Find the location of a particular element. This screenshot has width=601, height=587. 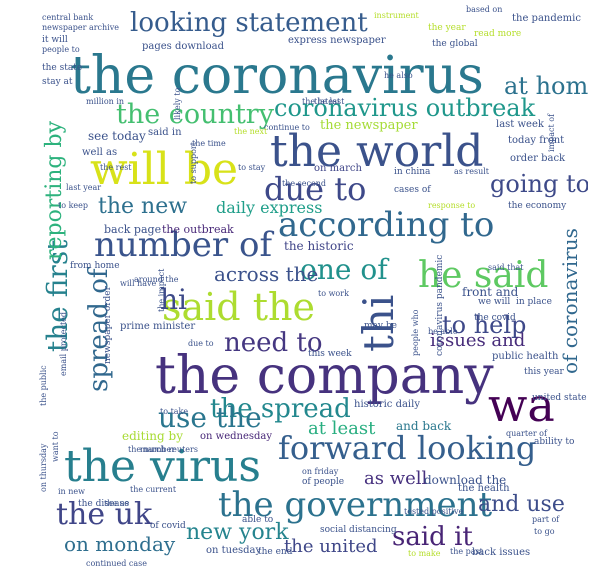

word: well as is located at coordinates (100, 152).